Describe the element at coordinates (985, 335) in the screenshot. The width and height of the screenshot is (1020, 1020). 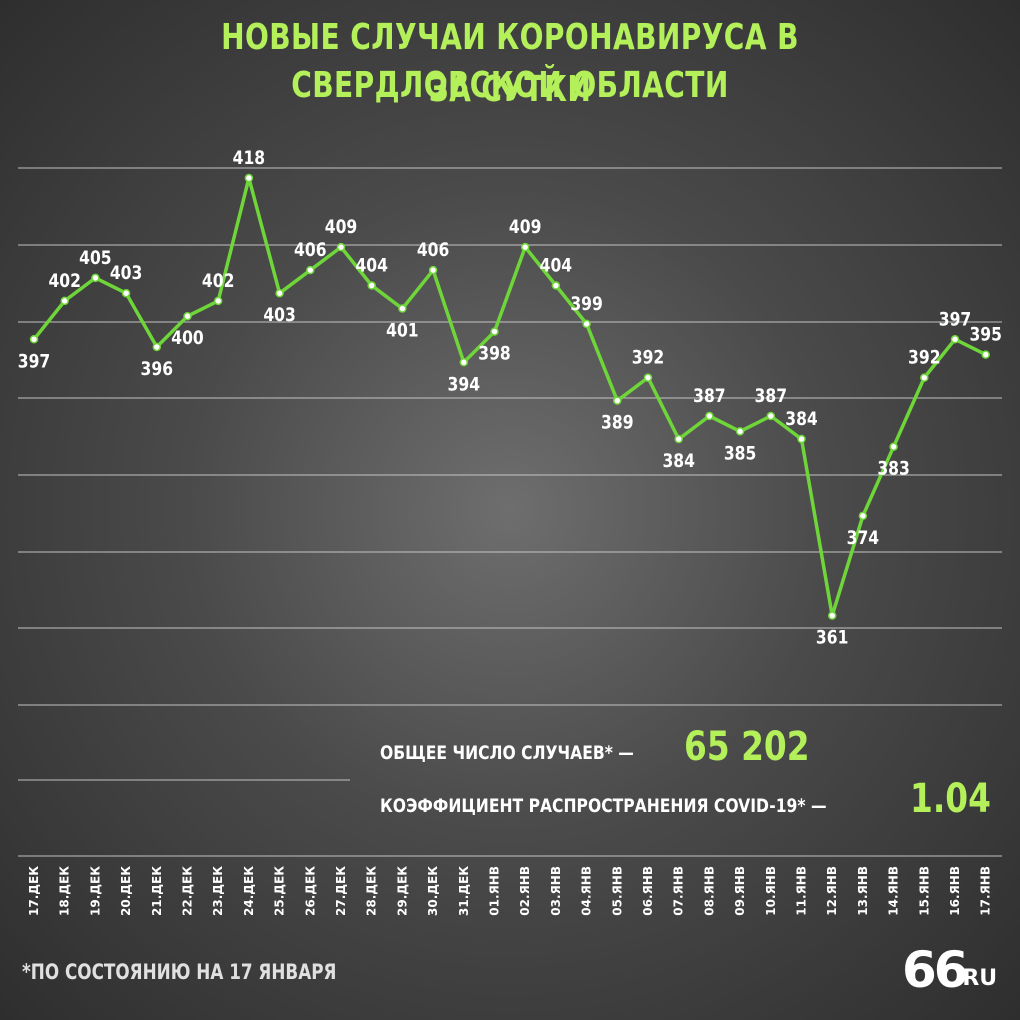
I see `data-label: 395` at that location.